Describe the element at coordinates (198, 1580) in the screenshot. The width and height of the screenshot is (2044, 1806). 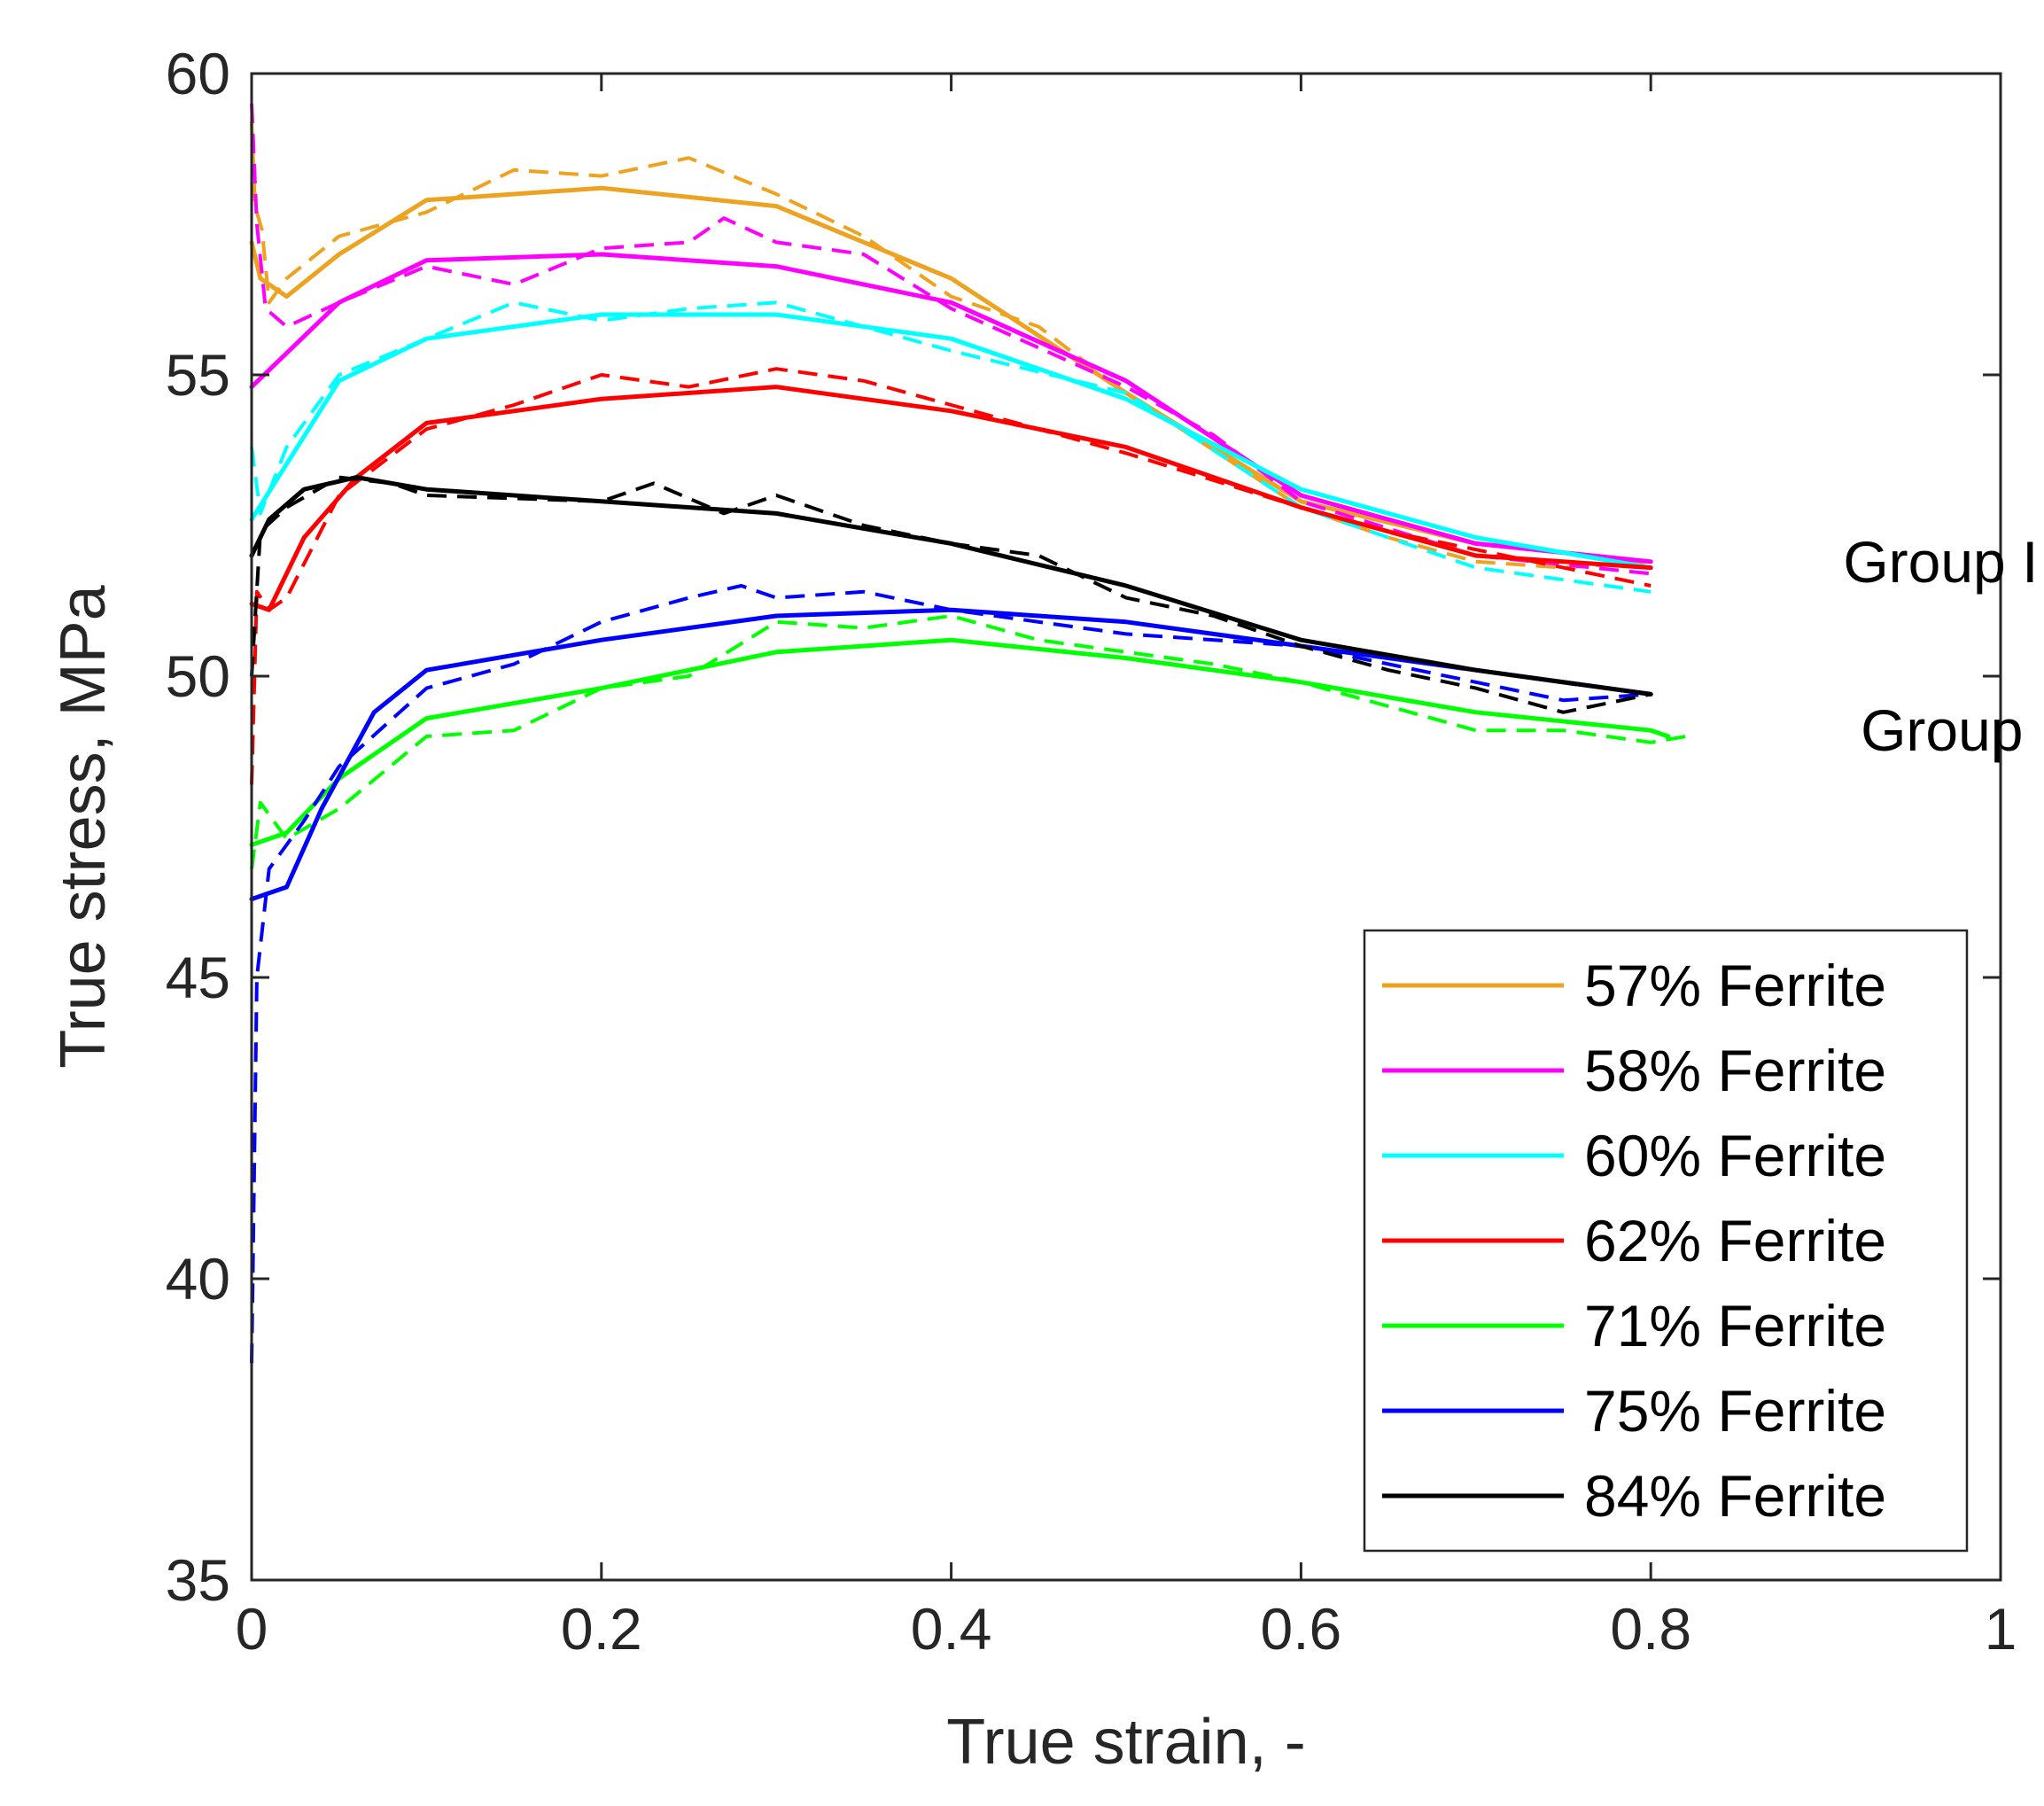
I see `y-tick-label: 35` at that location.